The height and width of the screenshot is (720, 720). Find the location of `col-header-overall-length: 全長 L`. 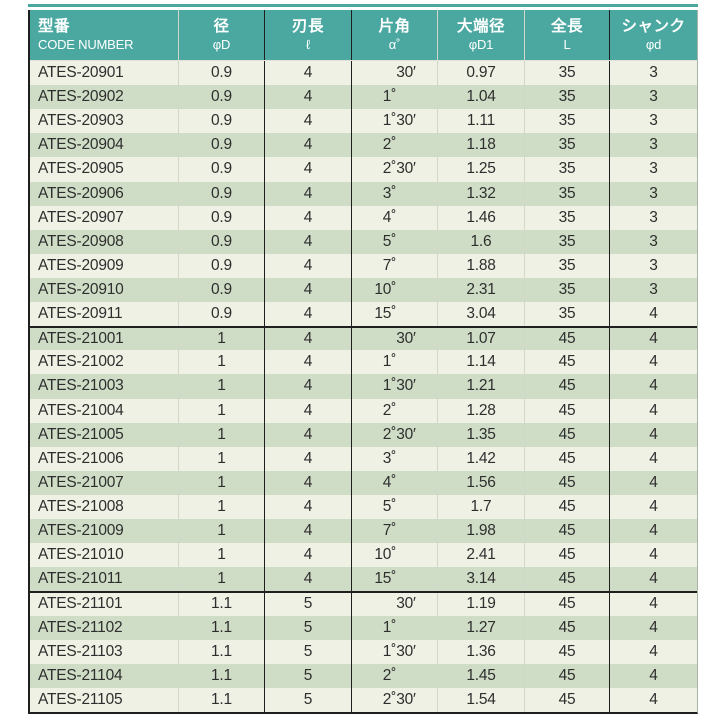

col-header-overall-length: 全長 L is located at coordinates (567, 35).